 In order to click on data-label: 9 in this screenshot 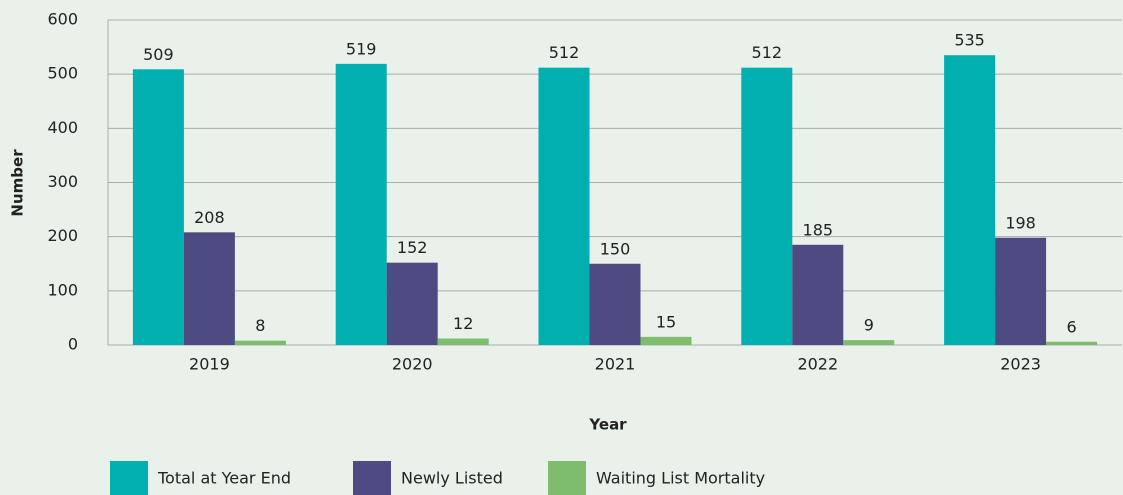, I will do `click(869, 325)`.